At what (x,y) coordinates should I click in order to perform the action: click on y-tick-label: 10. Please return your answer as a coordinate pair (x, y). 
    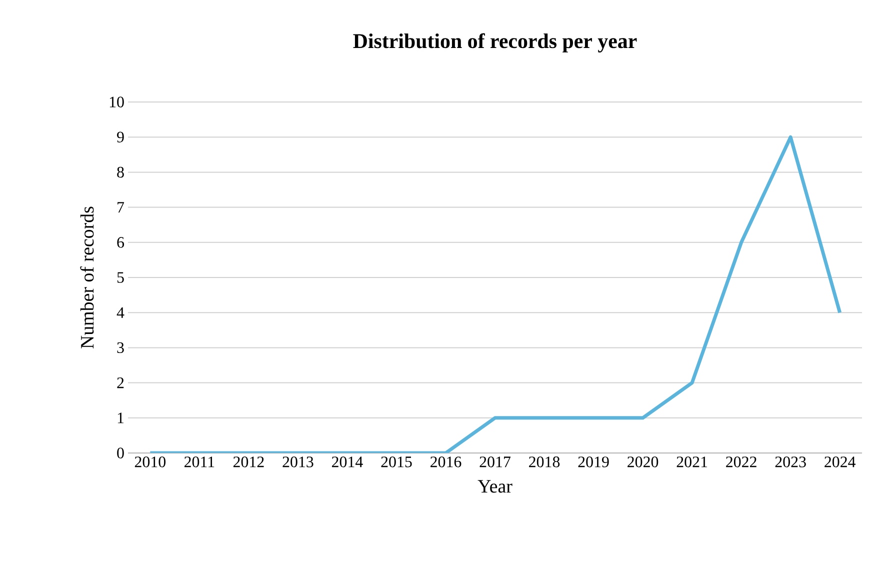
    Looking at the image, I should click on (117, 102).